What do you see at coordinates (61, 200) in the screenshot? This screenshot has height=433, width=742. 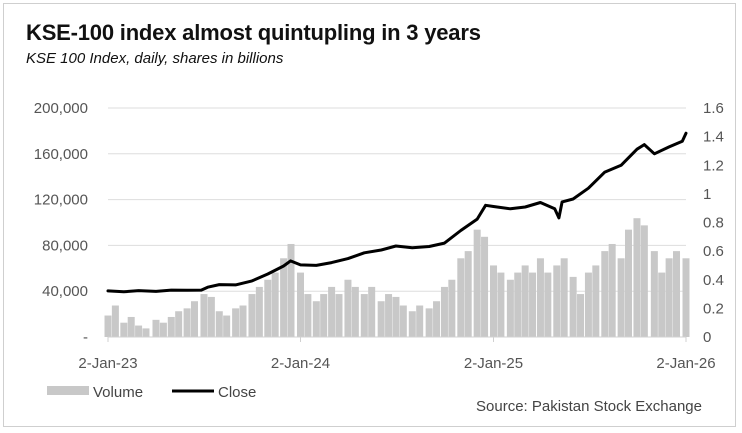 I see `y-left-tick-label: 120,000` at bounding box center [61, 200].